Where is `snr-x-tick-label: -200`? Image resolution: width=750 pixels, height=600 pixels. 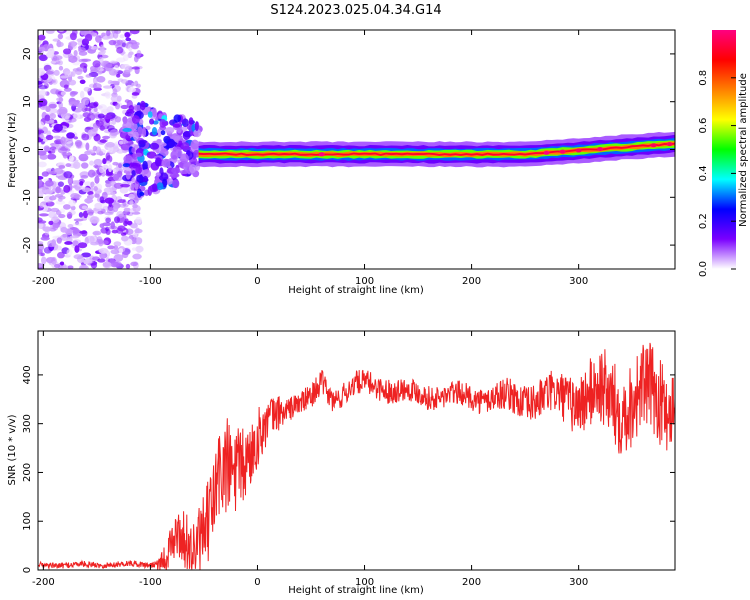
snr-x-tick-label: -200 is located at coordinates (43, 582).